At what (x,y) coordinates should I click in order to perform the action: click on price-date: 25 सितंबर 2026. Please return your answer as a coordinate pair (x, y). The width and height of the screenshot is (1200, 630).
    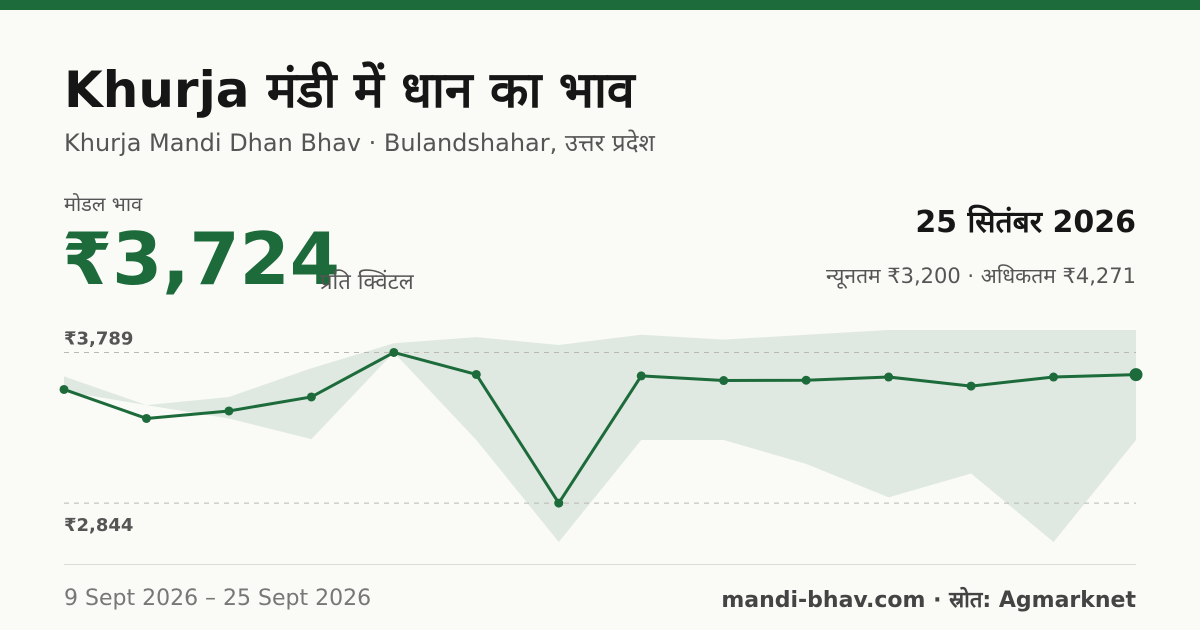
    Looking at the image, I should click on (1025, 222).